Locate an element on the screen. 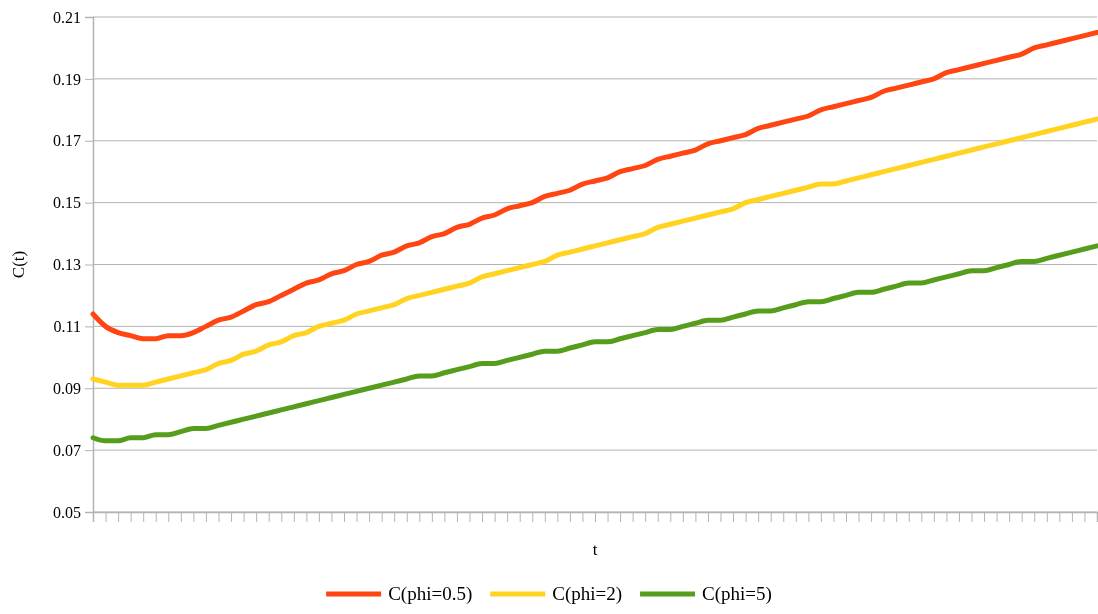 The image size is (1098, 614). y-tick-label: 0.17 is located at coordinates (67, 141).